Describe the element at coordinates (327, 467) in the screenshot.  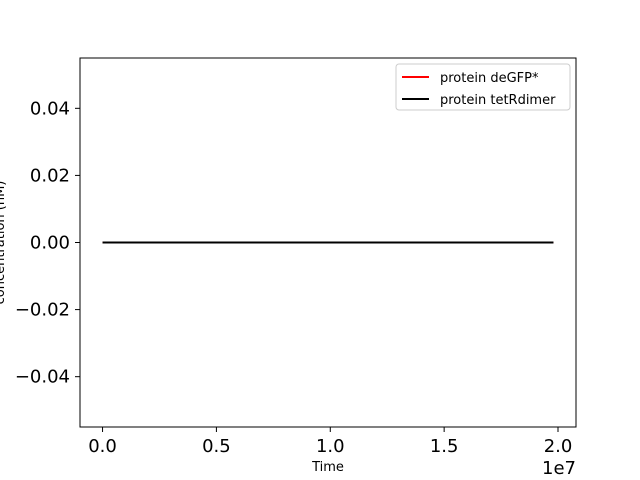
I see `x-axis-label: Time` at that location.